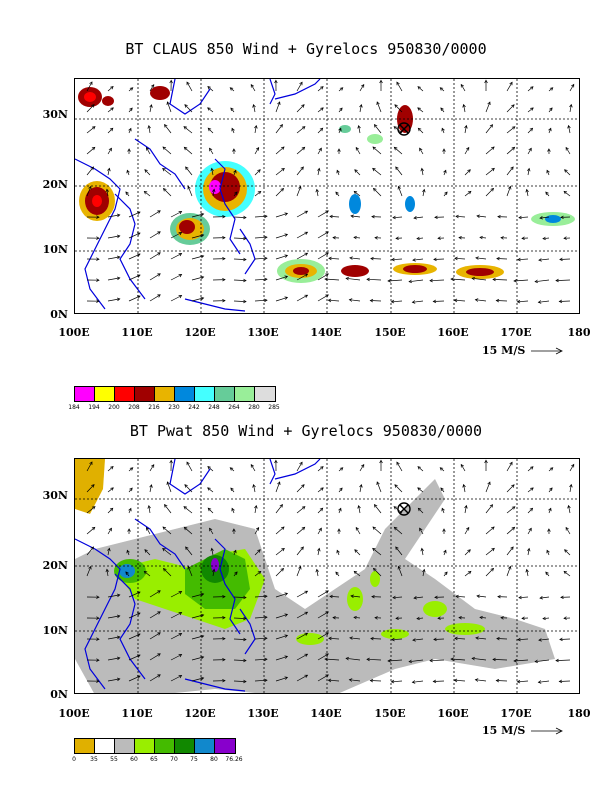  Describe the element at coordinates (234, 407) in the screenshot. I see `colorbar-label: 264` at that location.